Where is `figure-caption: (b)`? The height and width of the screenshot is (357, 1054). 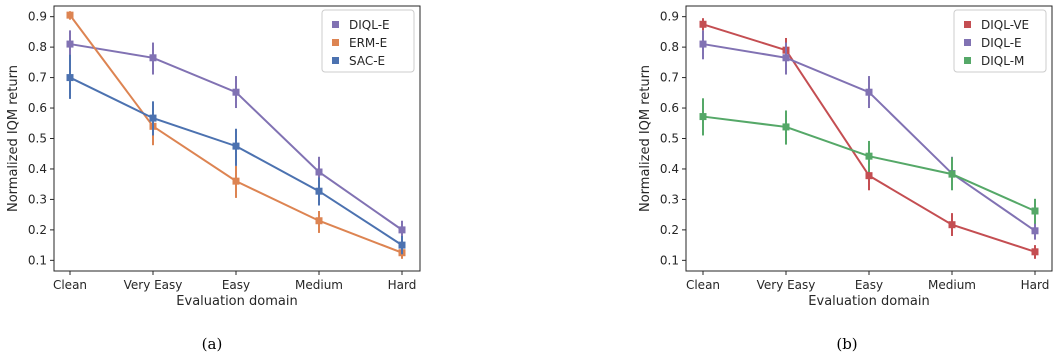 figure-caption: (b) is located at coordinates (846, 344).